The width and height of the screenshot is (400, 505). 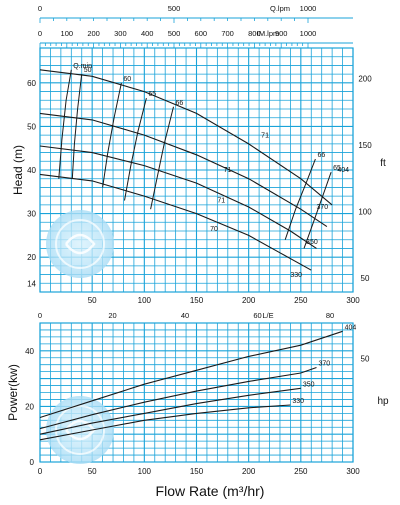 What do you see at coordinates (31, 257) in the screenshot?
I see `head-y-tick-label: 20` at bounding box center [31, 257].